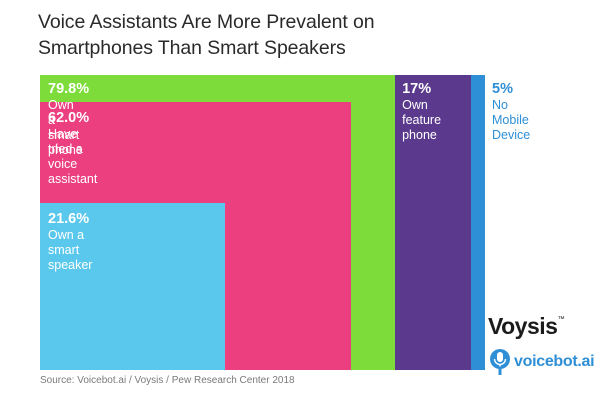  I want to click on smart-speaker-value: 21.6%, so click(69, 218).